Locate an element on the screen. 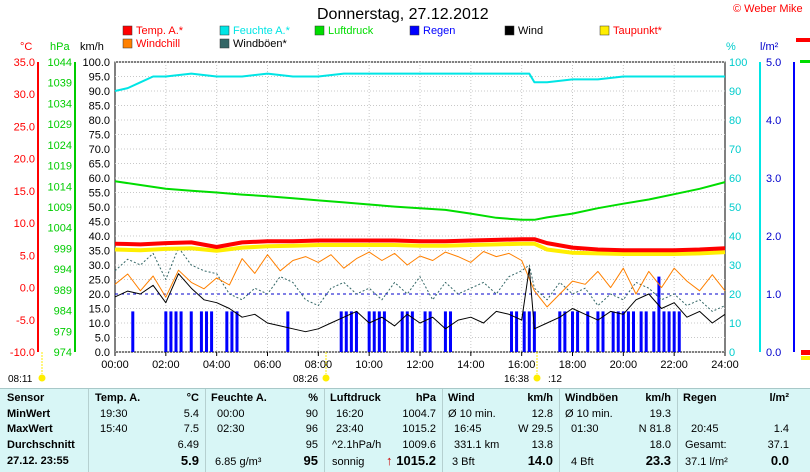  temp-tick-label: 20.0 is located at coordinates (24, 160).